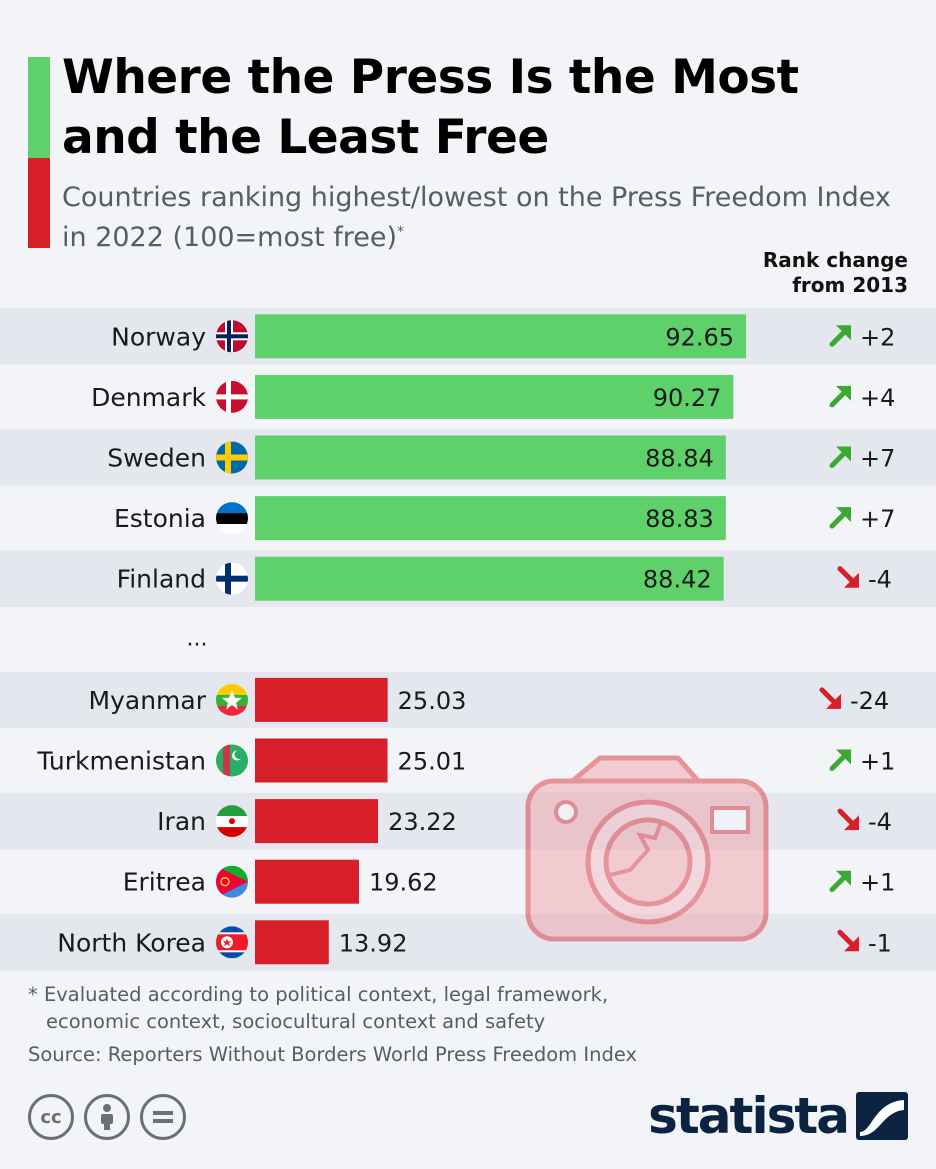 The image size is (936, 1169). Describe the element at coordinates (373, 943) in the screenshot. I see `value-label: 13.92` at that location.